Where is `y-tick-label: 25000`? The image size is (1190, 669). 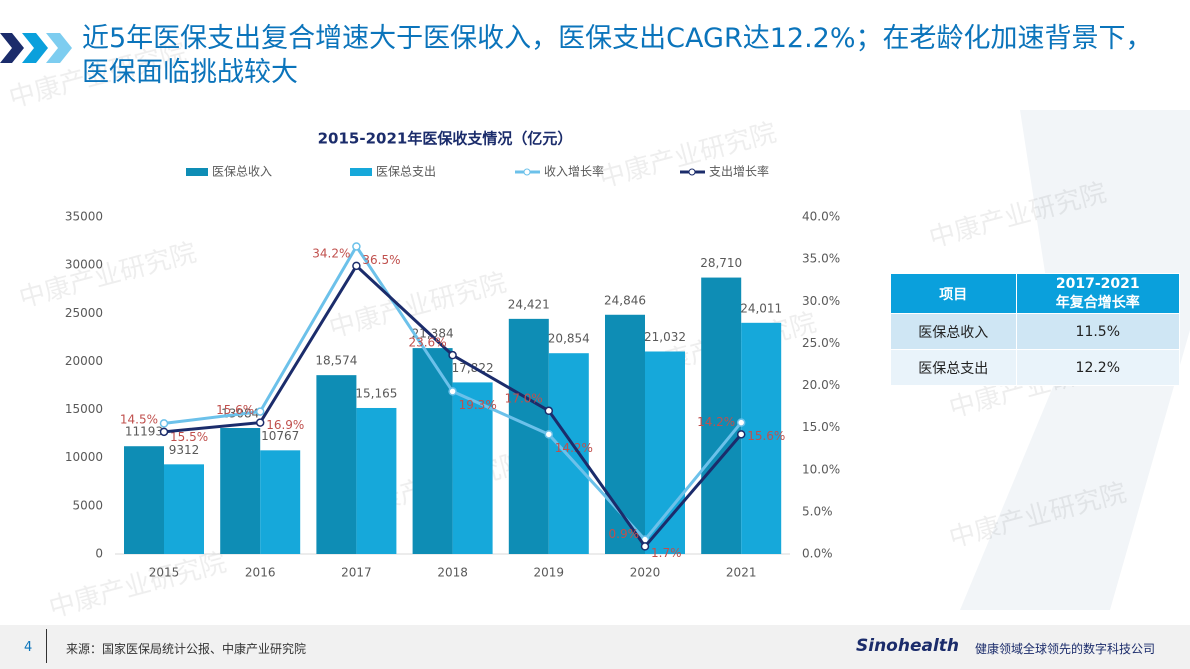 y-tick-label: 25000 is located at coordinates (84, 313).